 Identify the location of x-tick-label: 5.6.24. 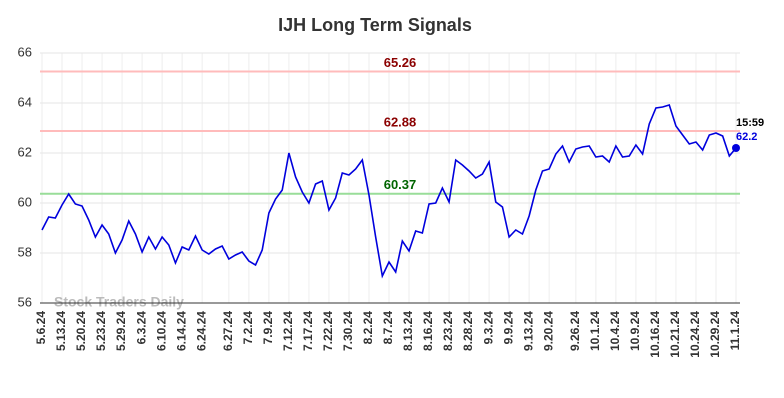
(41, 328).